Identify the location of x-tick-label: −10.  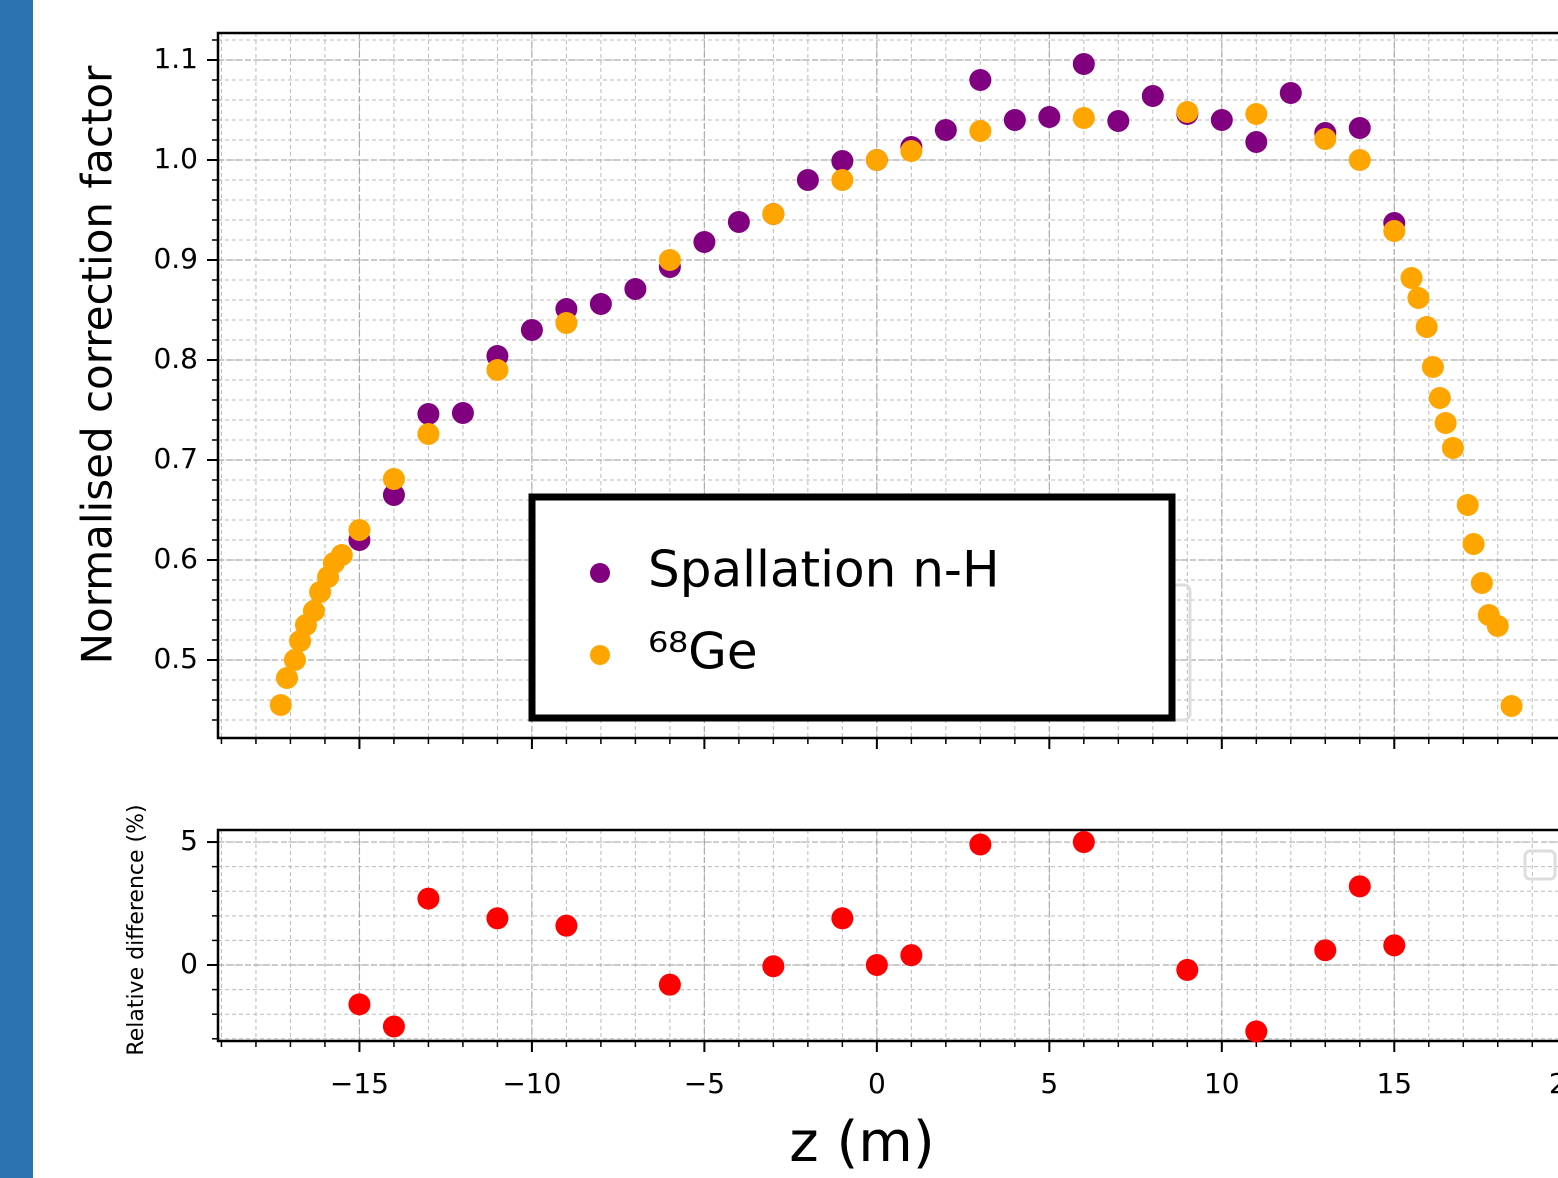
(531, 1083).